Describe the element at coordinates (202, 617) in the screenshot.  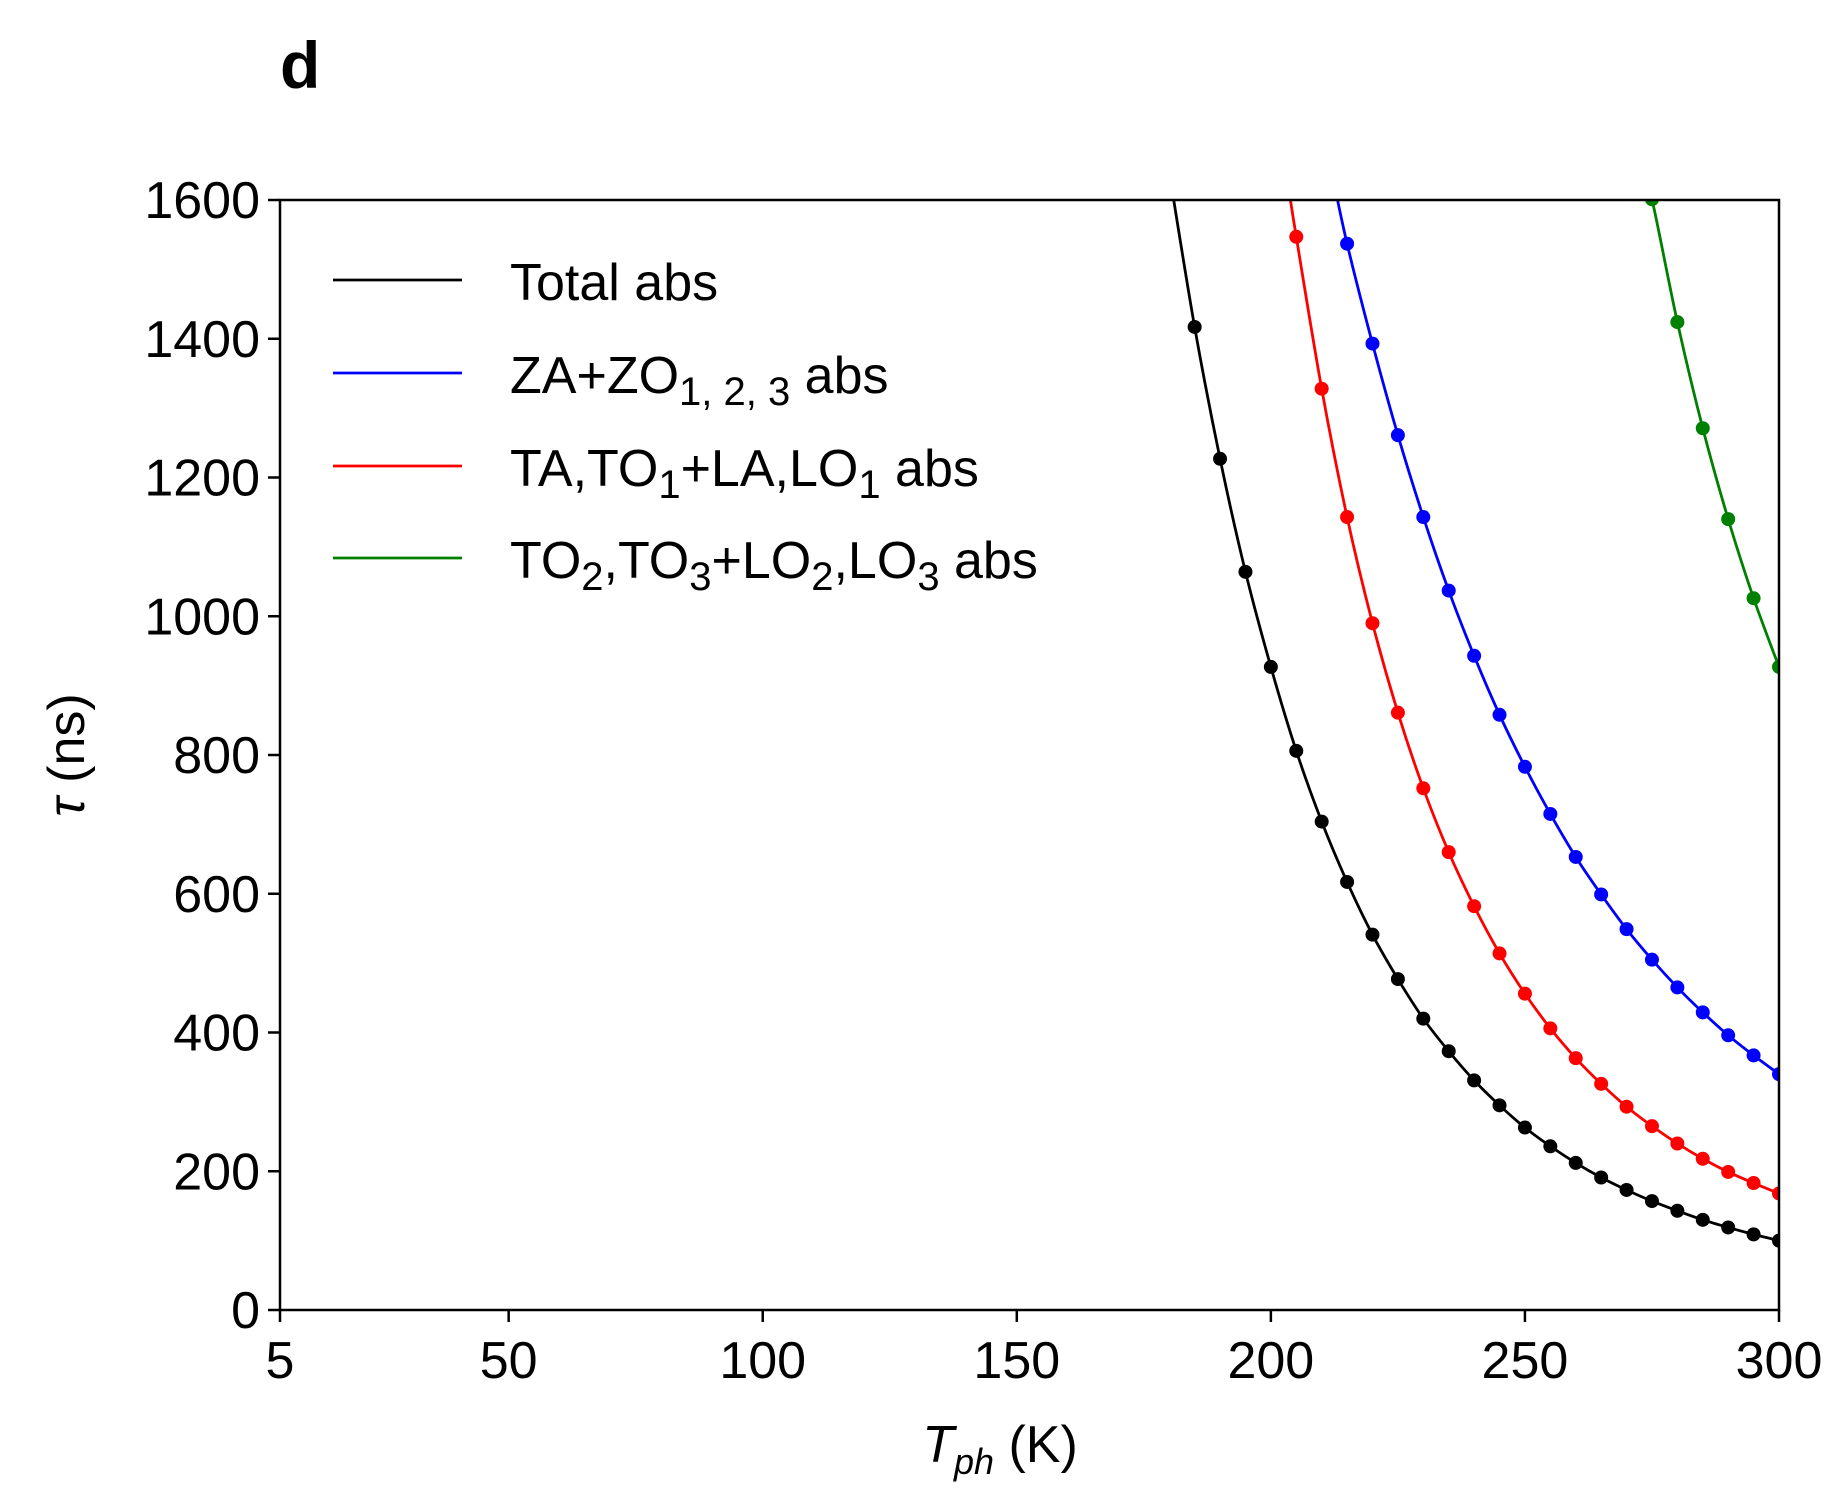
I see `y-tick-label: 1000` at that location.